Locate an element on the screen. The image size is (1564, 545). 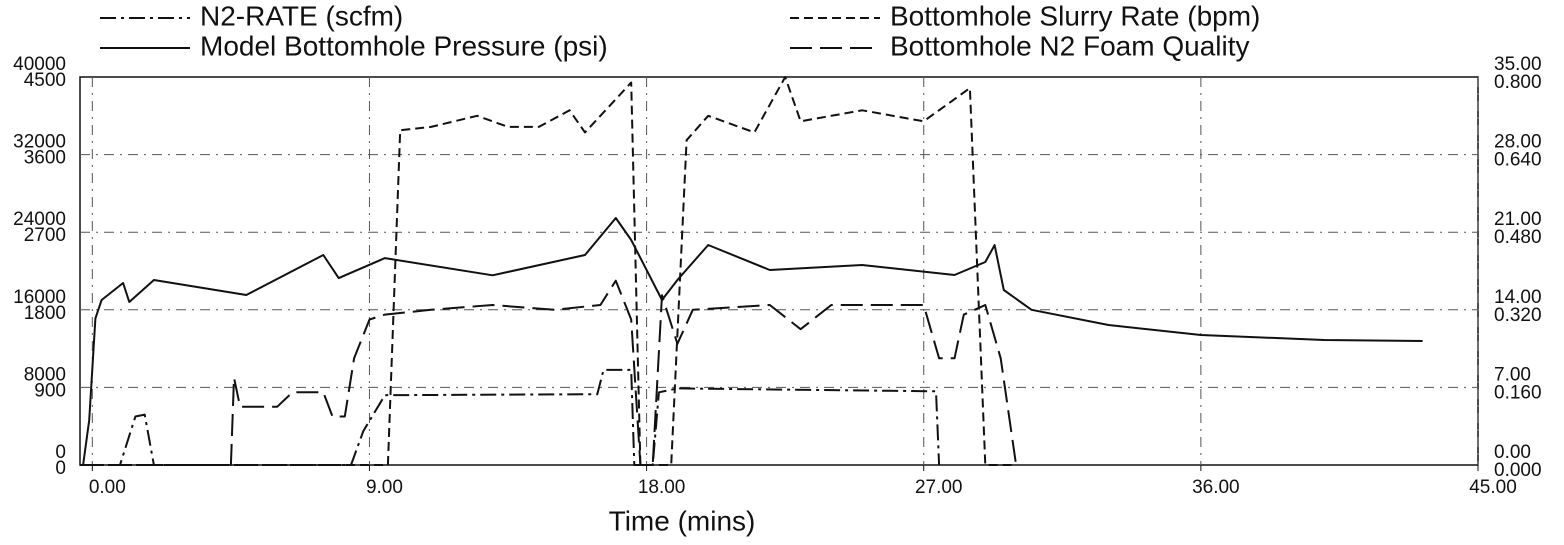
legend-label: Model Bottomhole Pressure (psi) is located at coordinates (404, 45).